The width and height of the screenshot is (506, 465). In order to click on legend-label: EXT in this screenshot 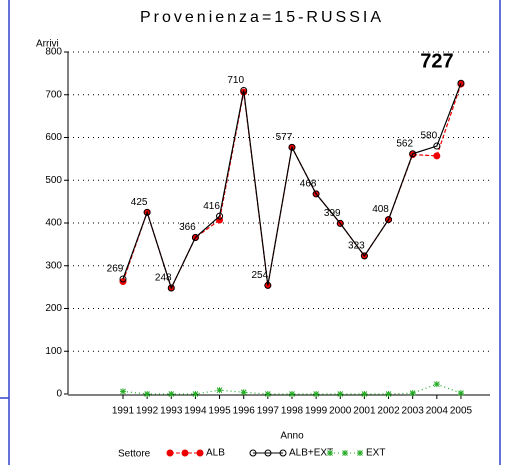, I will do `click(375, 453)`.